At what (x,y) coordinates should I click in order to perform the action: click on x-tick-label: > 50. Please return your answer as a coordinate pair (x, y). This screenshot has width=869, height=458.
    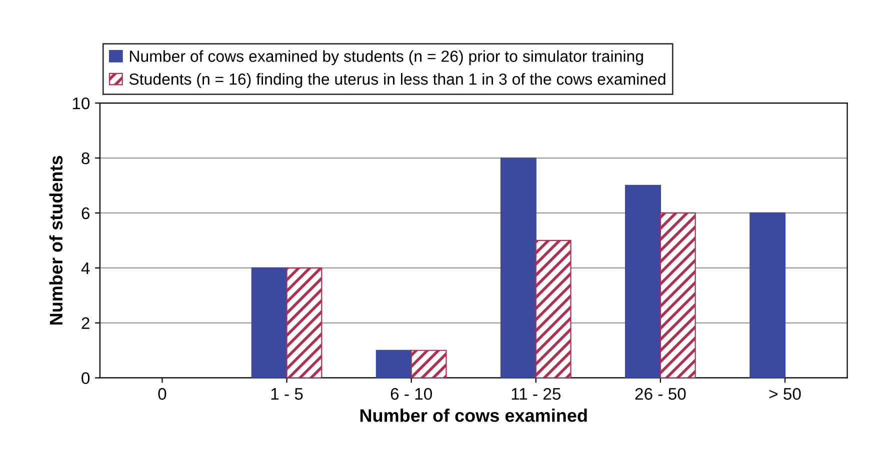
    Looking at the image, I should click on (785, 394).